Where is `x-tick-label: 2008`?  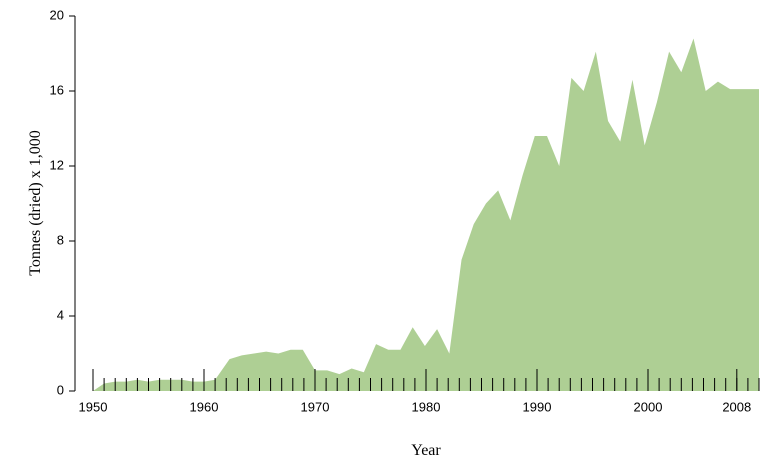 x-tick-label: 2008 is located at coordinates (736, 406).